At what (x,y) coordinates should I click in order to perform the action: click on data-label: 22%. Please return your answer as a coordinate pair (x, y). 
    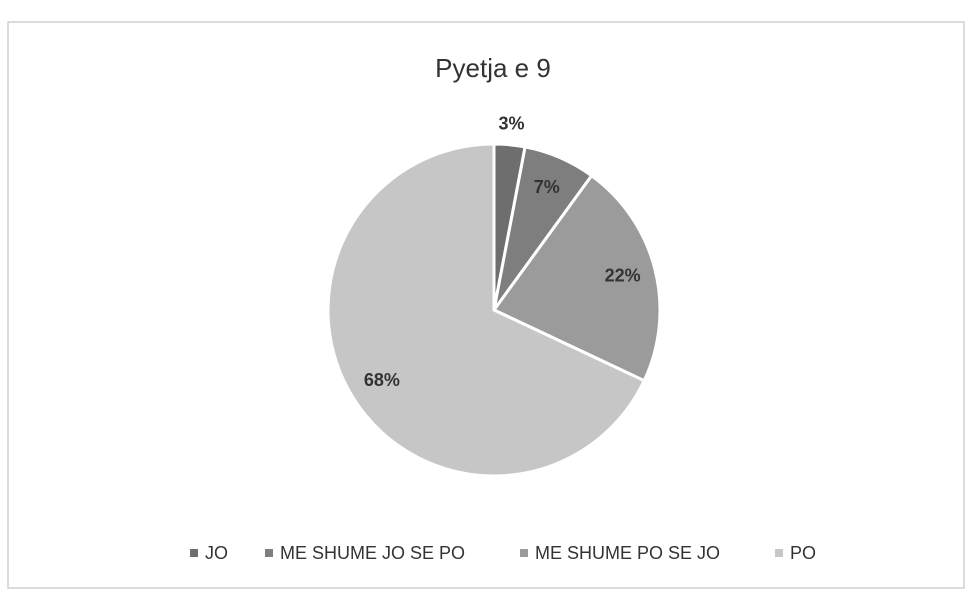
    Looking at the image, I should click on (623, 276).